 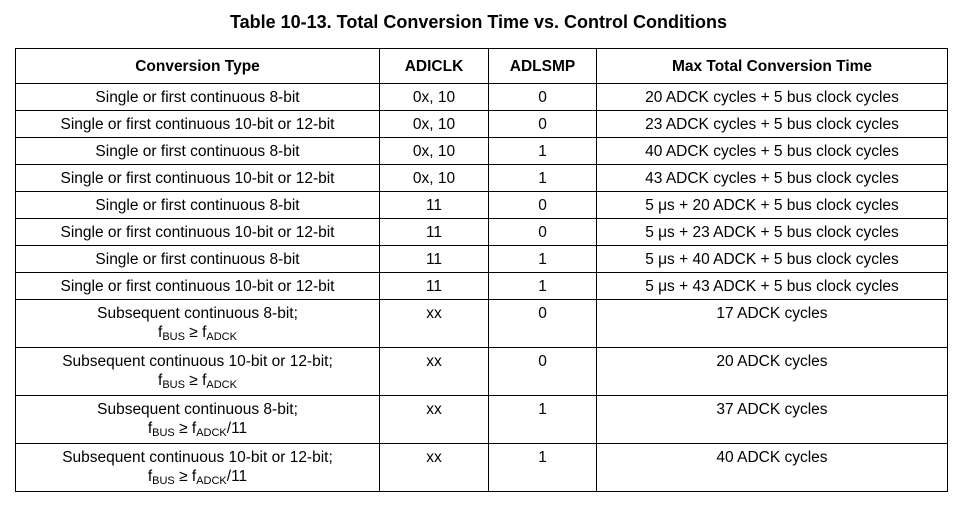 What do you see at coordinates (772, 205) in the screenshot?
I see `conversion-time-cell: 5 μs + 20 ADCK + 5 bus clock cycles` at bounding box center [772, 205].